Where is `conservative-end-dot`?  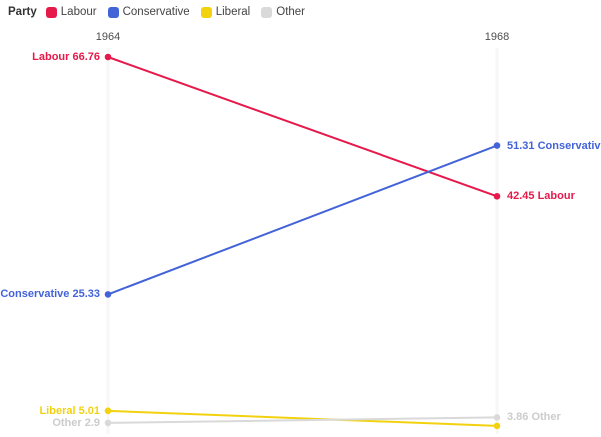 conservative-end-dot is located at coordinates (497, 145).